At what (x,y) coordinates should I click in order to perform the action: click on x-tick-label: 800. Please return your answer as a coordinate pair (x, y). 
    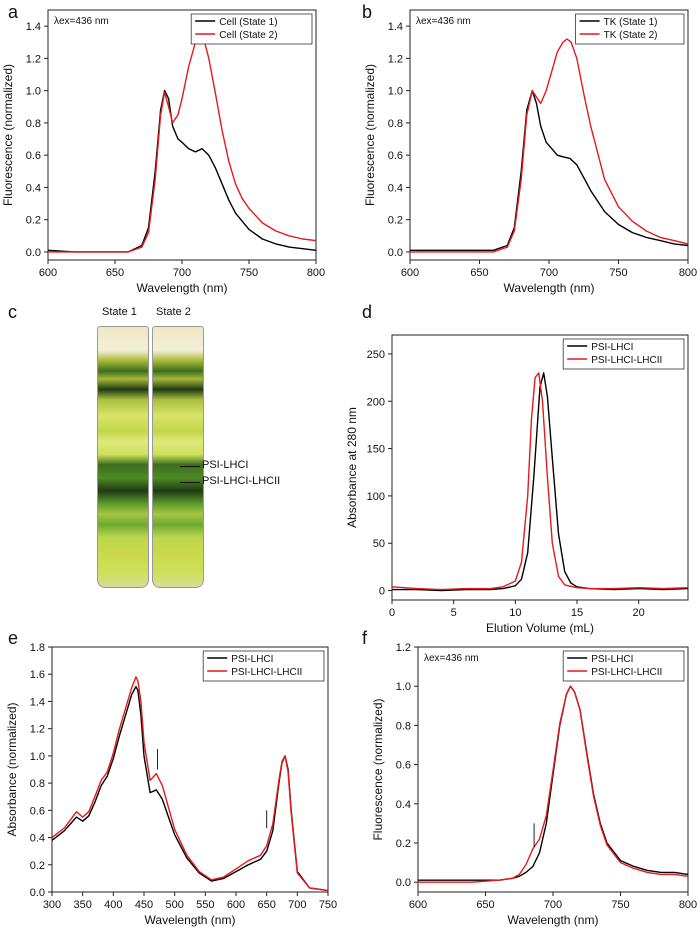
    Looking at the image, I should click on (688, 905).